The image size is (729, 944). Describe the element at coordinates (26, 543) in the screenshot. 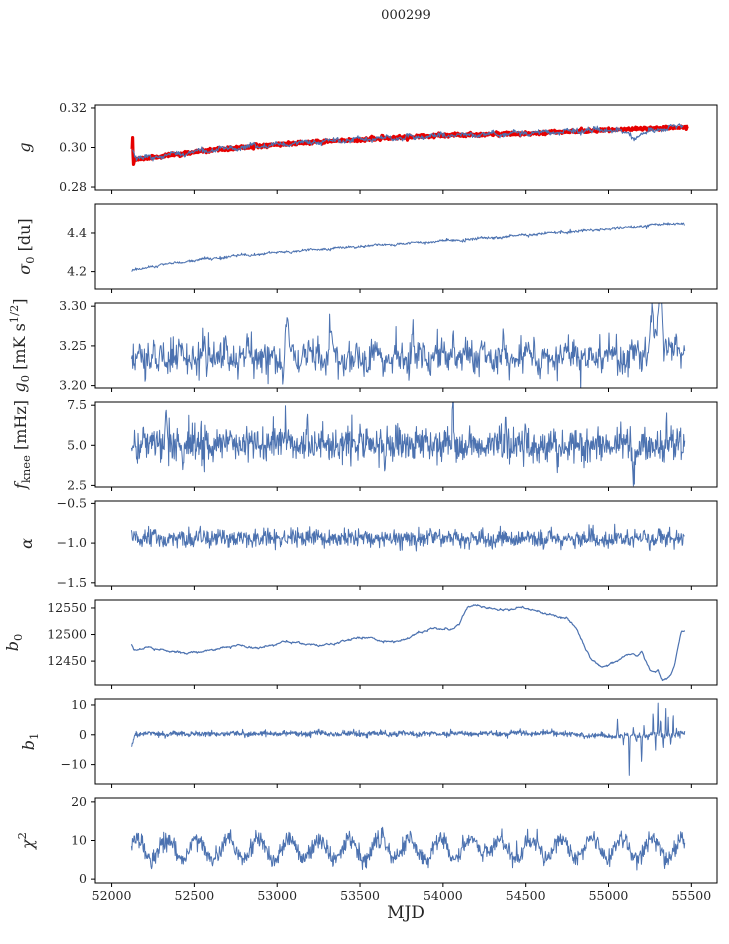

I see `y-axis-label-alpha: α` at that location.